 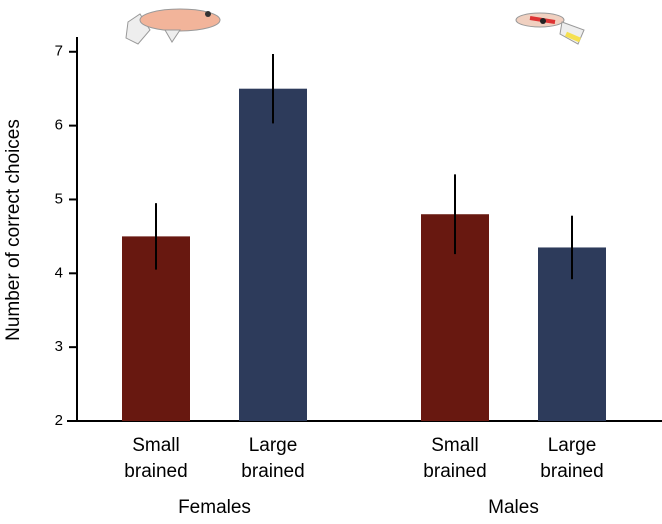 I want to click on female-fish-icon, so click(x=173, y=26).